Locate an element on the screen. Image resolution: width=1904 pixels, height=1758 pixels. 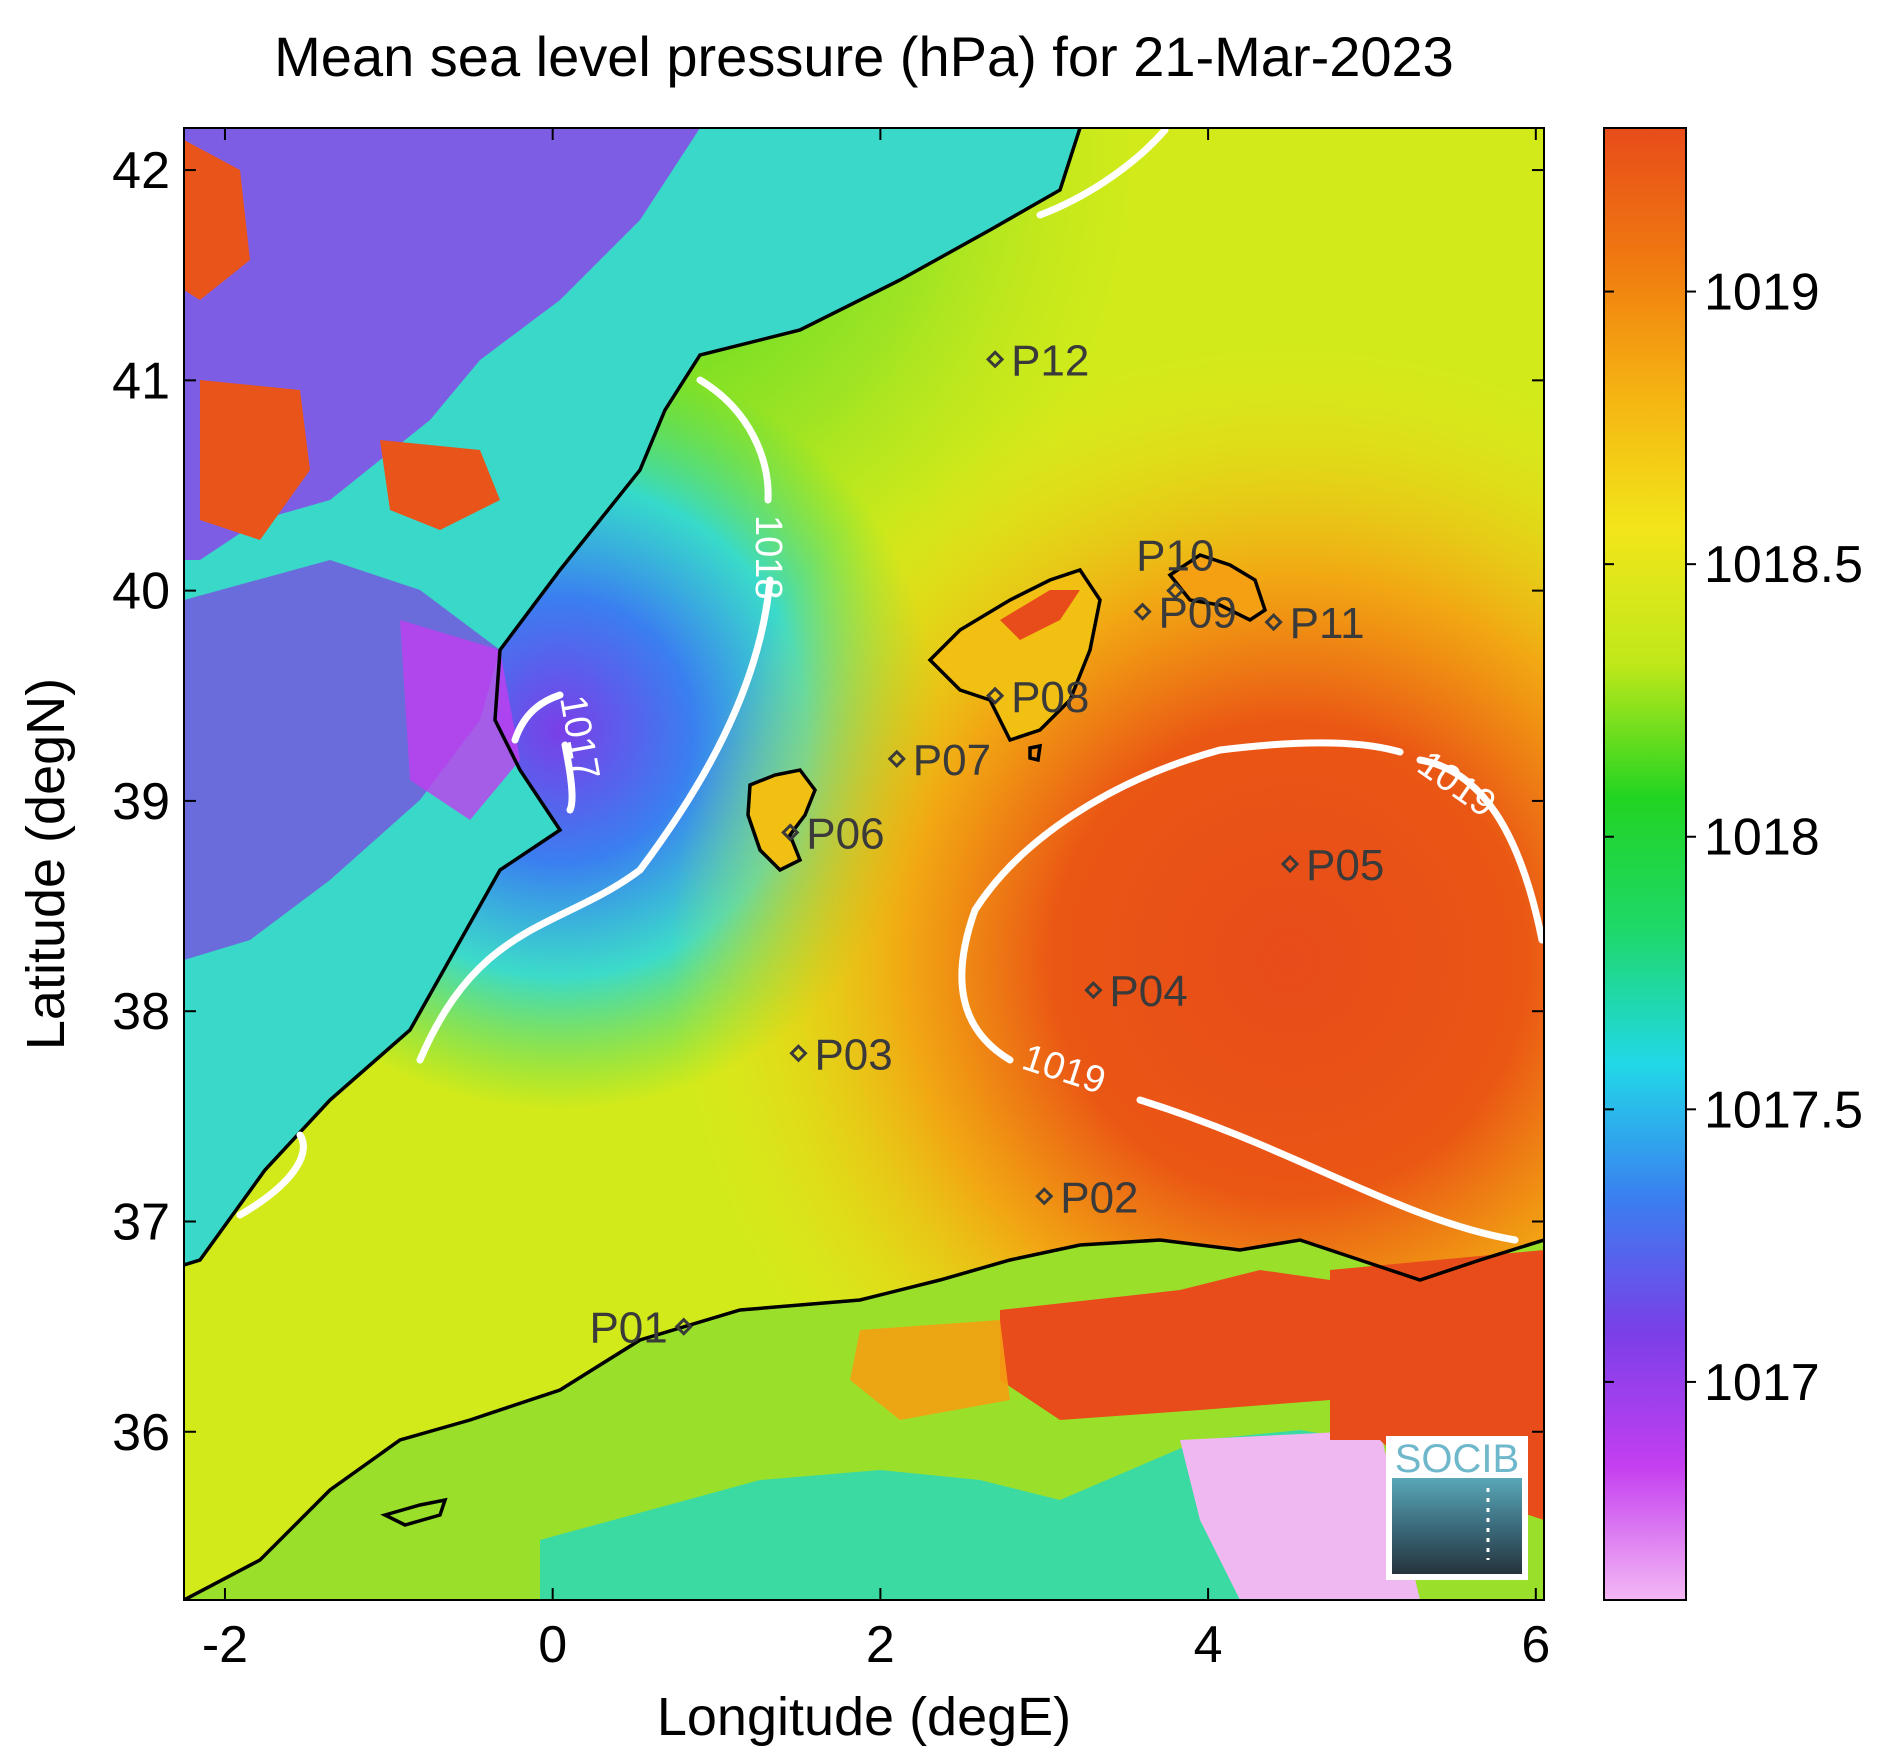
x-tick-label: -2 is located at coordinates (225, 1645).